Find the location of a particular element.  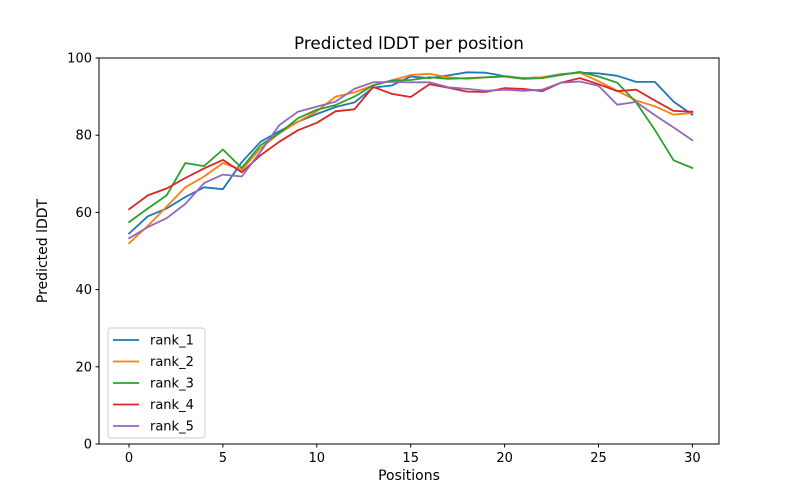

legend-label-rank_5: rank_5 is located at coordinates (172, 427).